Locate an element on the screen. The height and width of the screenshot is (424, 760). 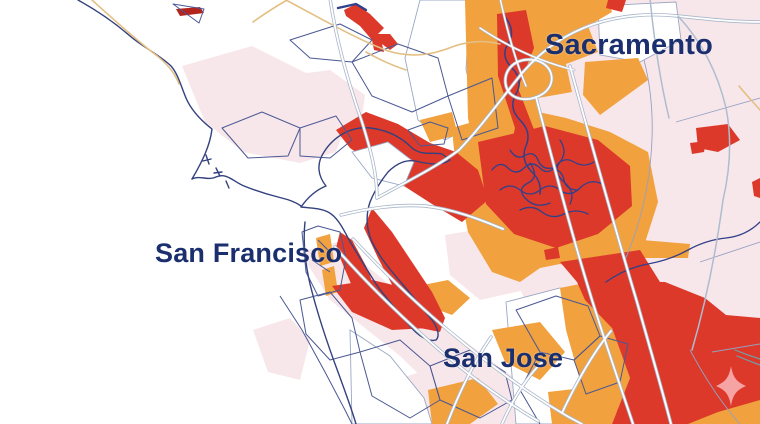
city-label-san-jose: San Jose is located at coordinates (503, 358).